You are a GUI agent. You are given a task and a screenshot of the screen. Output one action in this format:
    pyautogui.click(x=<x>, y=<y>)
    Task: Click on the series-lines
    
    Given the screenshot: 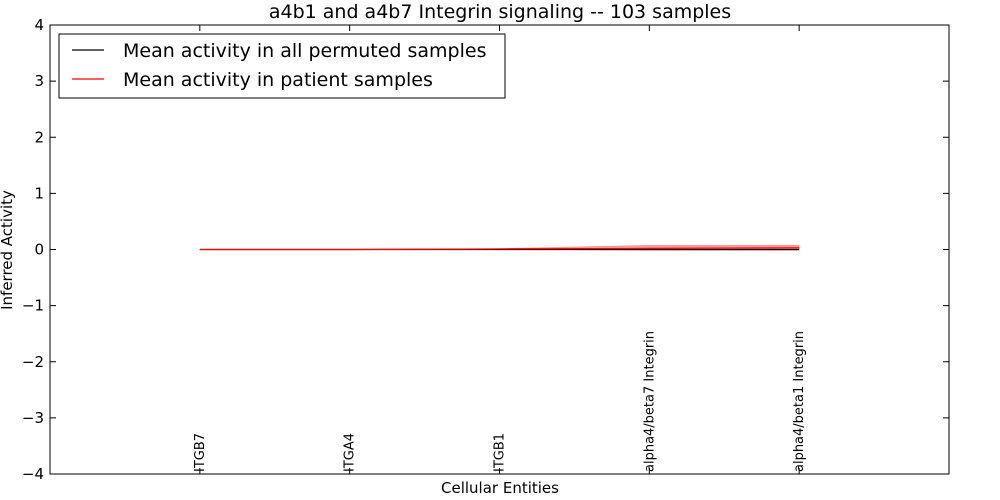 What is the action you would take?
    pyautogui.click(x=499, y=249)
    